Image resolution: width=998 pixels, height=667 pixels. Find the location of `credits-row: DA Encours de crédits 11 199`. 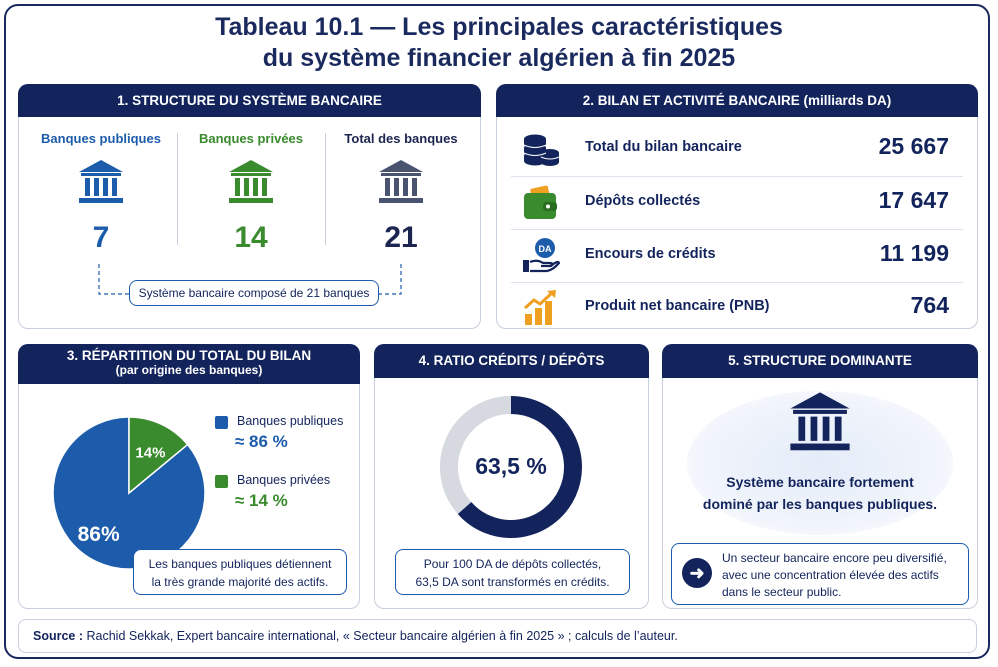

credits-row: DA Encours de crédits 11 199 is located at coordinates (737, 256).